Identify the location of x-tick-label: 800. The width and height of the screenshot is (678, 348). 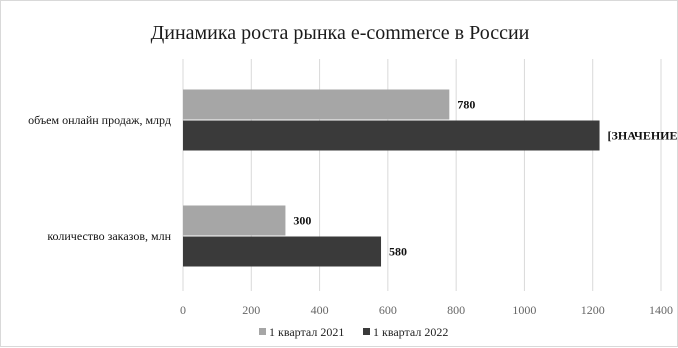
(456, 310).